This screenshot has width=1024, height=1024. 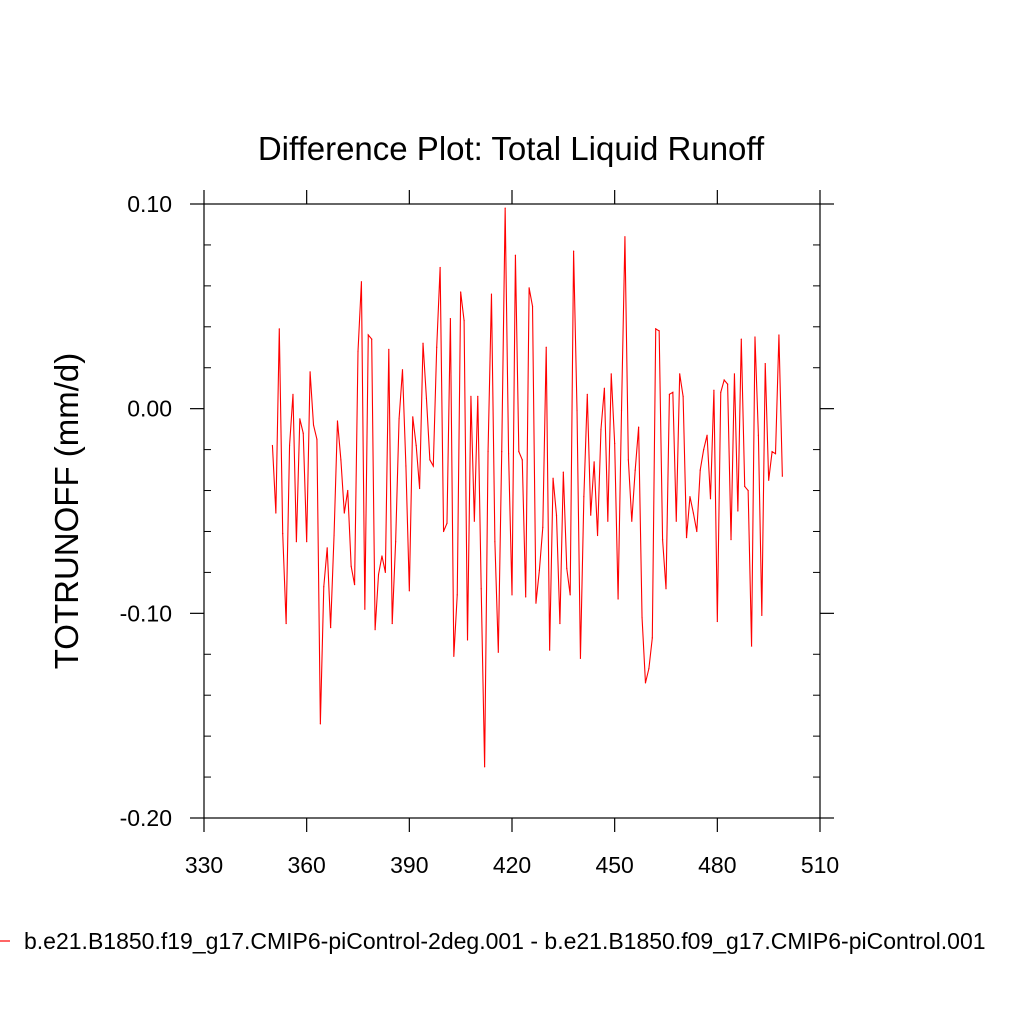 I want to click on y-tick-labels: 0.10 0.00 -0.10 -0.20, so click(x=146, y=511).